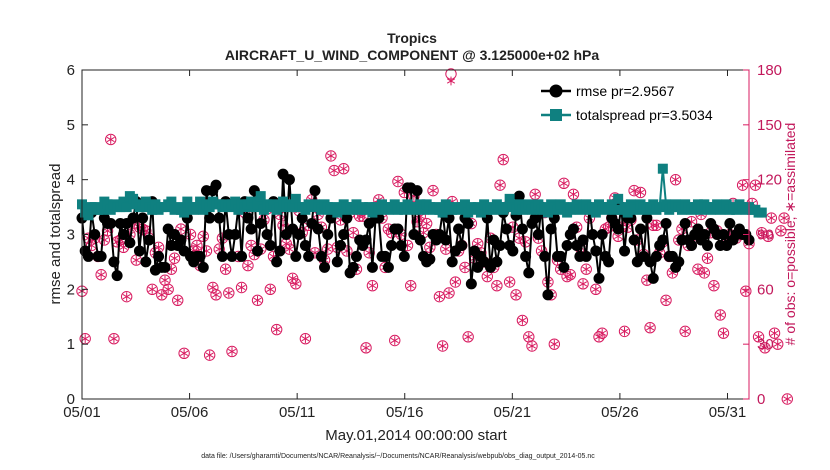 Image resolution: width=830 pixels, height=470 pixels. Describe the element at coordinates (405, 412) in the screenshot. I see `x-tick-label: 05/16` at that location.